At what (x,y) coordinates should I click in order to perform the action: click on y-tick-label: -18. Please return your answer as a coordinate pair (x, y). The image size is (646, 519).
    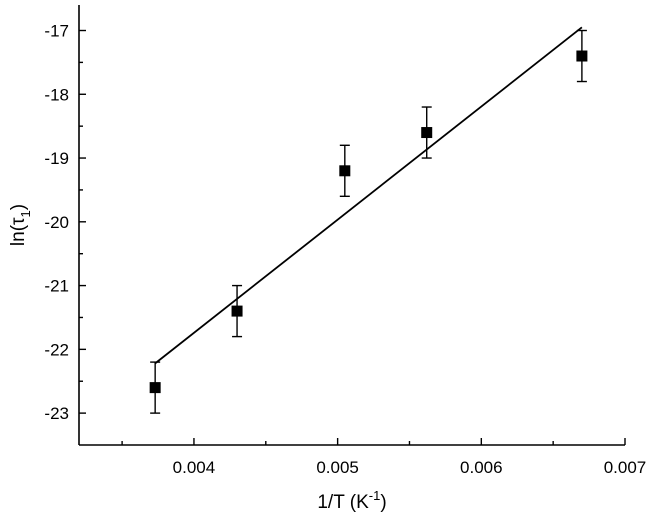
    Looking at the image, I should click on (56, 94).